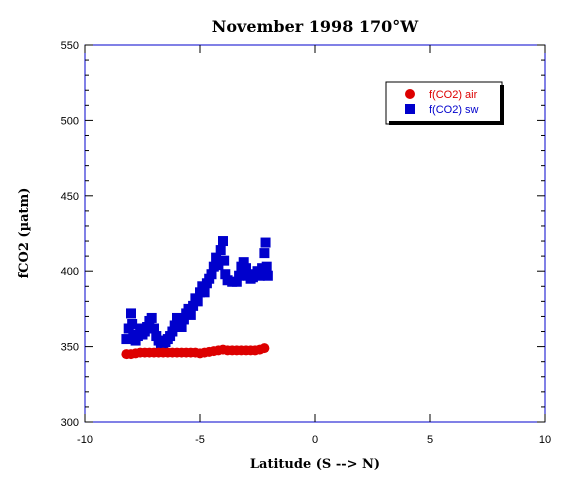  What do you see at coordinates (24, 233) in the screenshot?
I see `y-axis-label: fCO2 (µatm)` at bounding box center [24, 233].